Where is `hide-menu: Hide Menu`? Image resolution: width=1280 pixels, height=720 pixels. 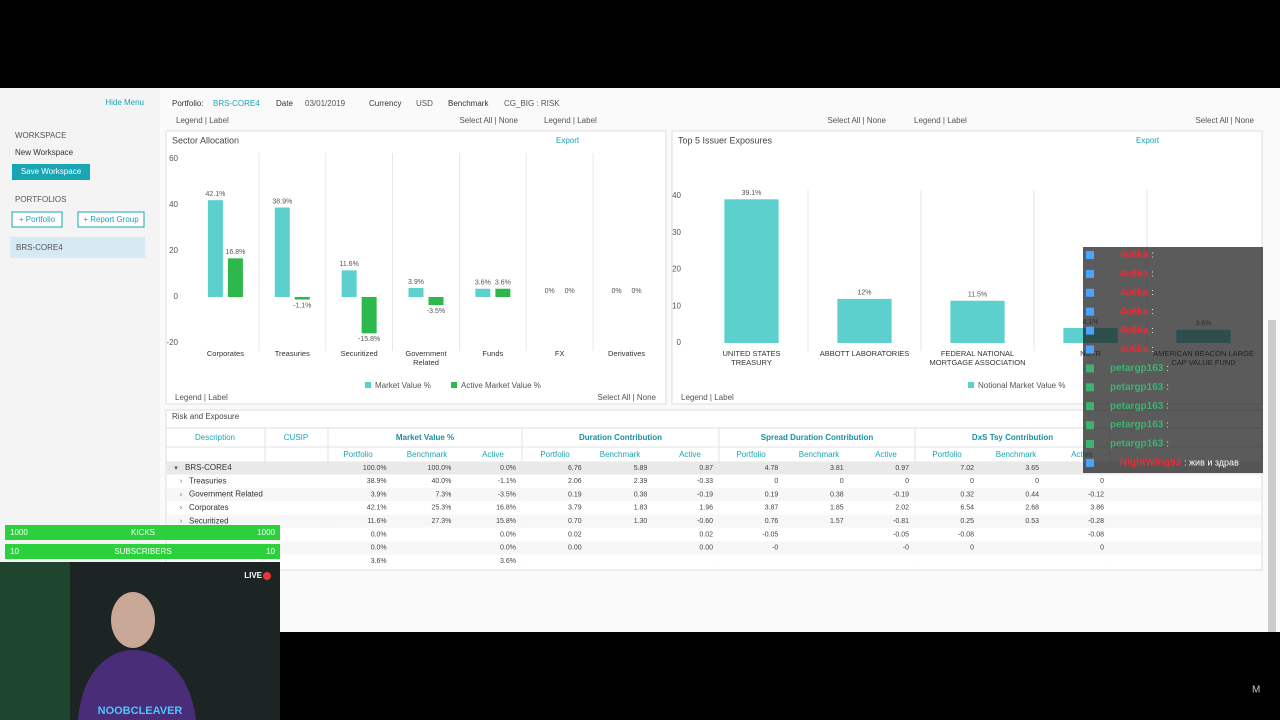
hide-menu: Hide Menu is located at coordinates (124, 102).